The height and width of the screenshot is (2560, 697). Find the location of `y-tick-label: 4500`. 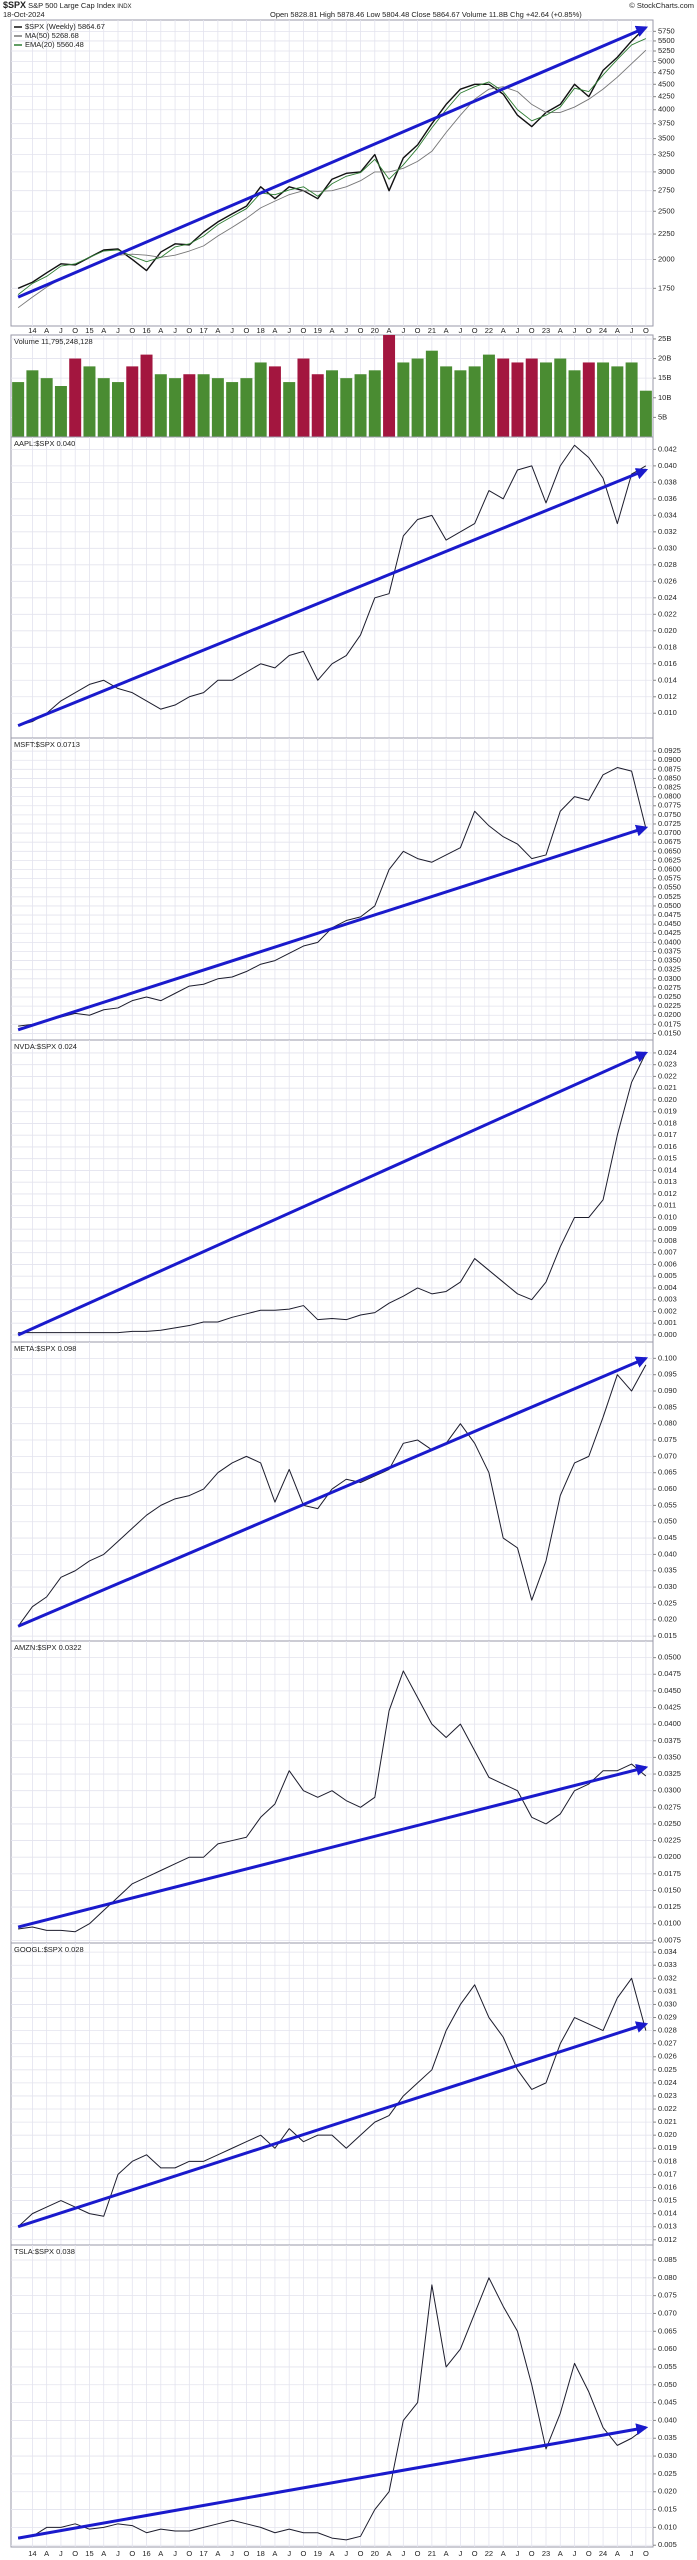

y-tick-label: 4500 is located at coordinates (666, 83).